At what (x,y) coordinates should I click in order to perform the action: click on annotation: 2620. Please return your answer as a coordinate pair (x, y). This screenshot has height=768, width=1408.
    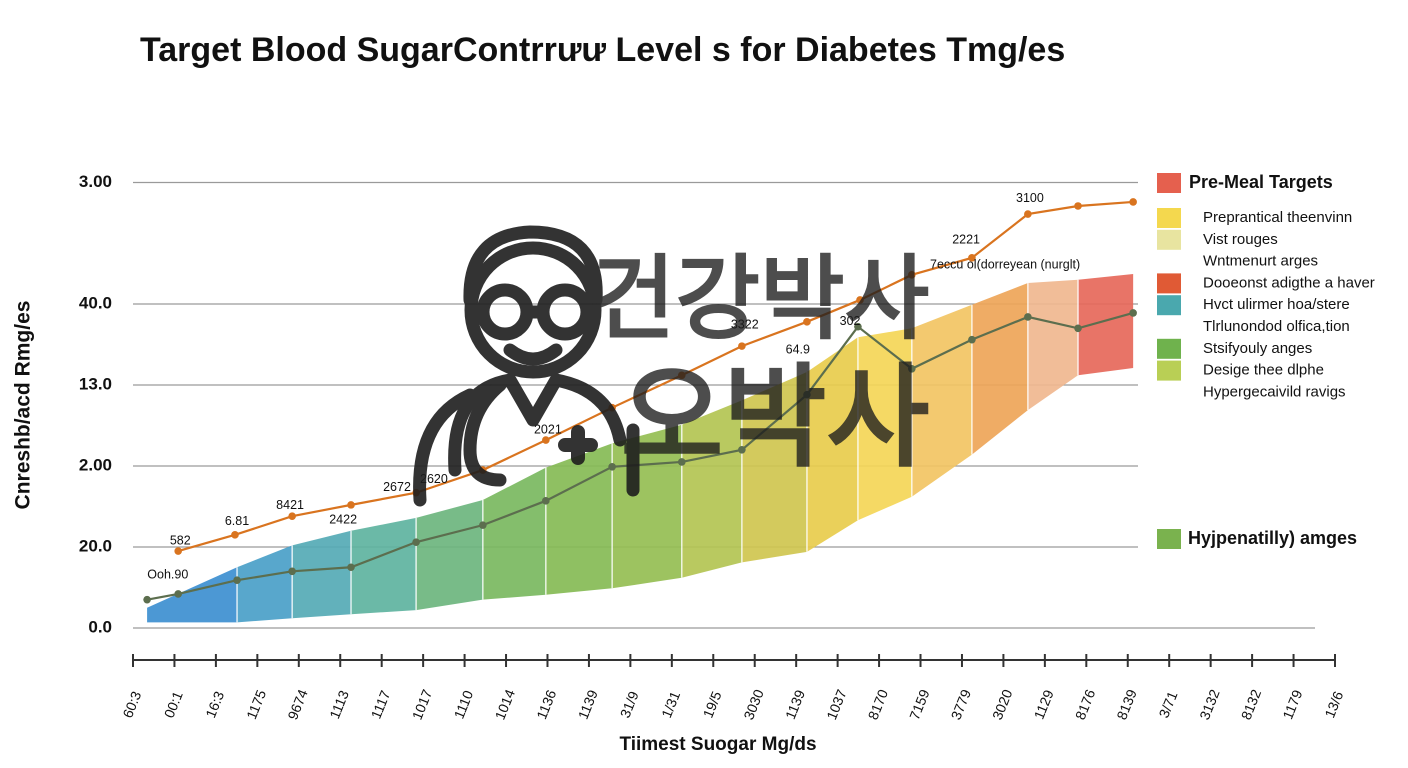
    Looking at the image, I should click on (434, 479).